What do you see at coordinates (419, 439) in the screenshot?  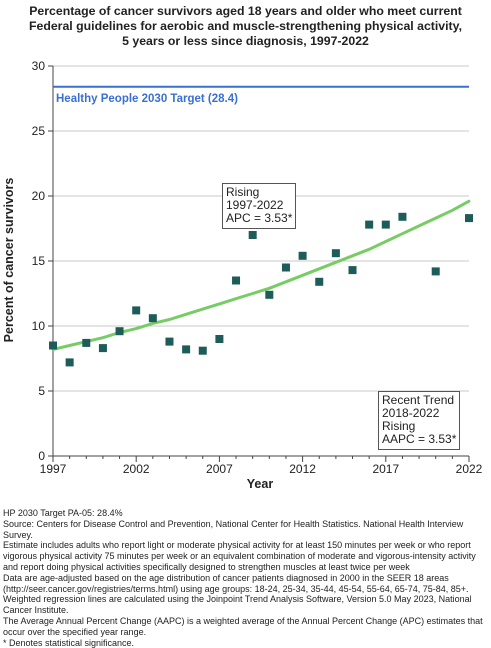 I see `annotation-line: AAPC = 3.53*` at bounding box center [419, 439].